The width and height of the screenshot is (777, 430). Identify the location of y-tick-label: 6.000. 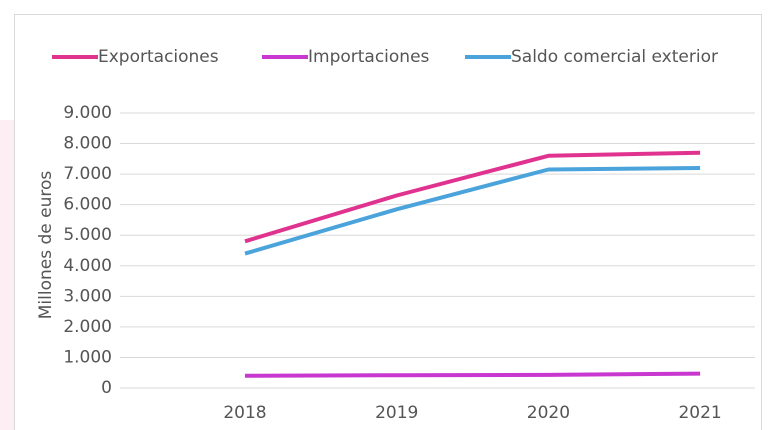
(87, 205).